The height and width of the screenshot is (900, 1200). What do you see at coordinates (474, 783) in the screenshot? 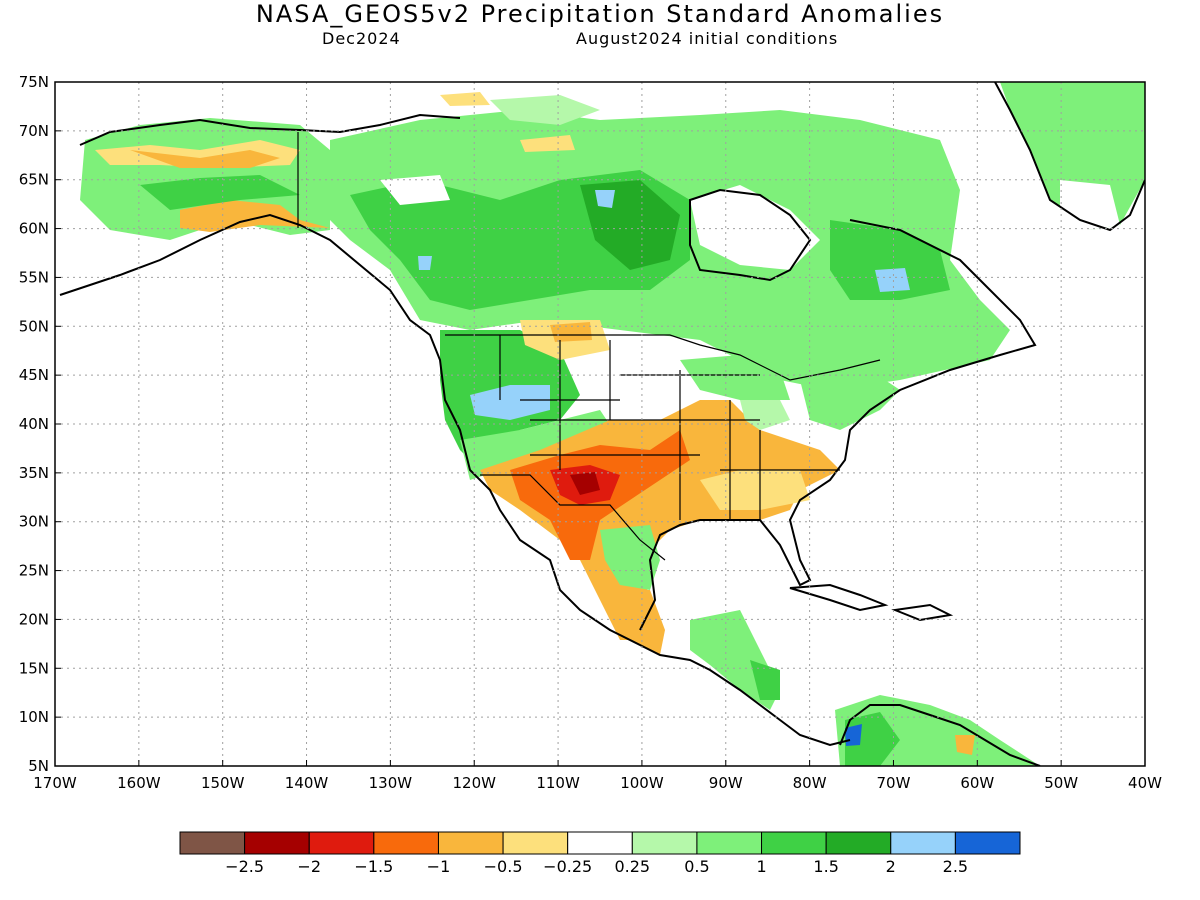
I see `lon-label: 120W` at bounding box center [474, 783].